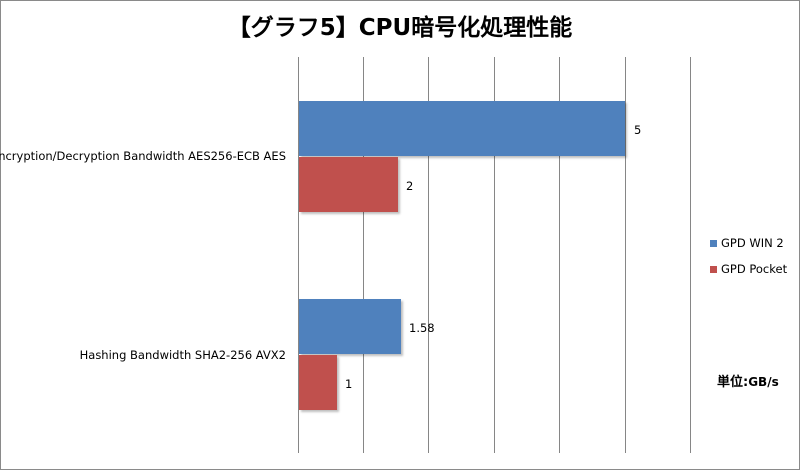 The image size is (800, 470). Describe the element at coordinates (752, 243) in the screenshot. I see `legend-label: GPD WIN 2` at that location.